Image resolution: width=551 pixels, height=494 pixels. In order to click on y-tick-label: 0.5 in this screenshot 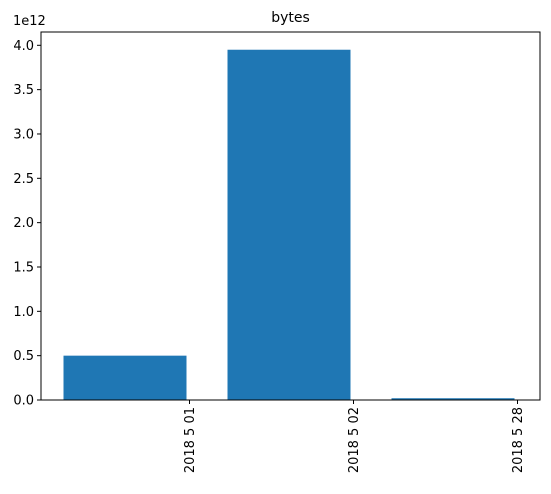, I will do `click(23, 356)`.